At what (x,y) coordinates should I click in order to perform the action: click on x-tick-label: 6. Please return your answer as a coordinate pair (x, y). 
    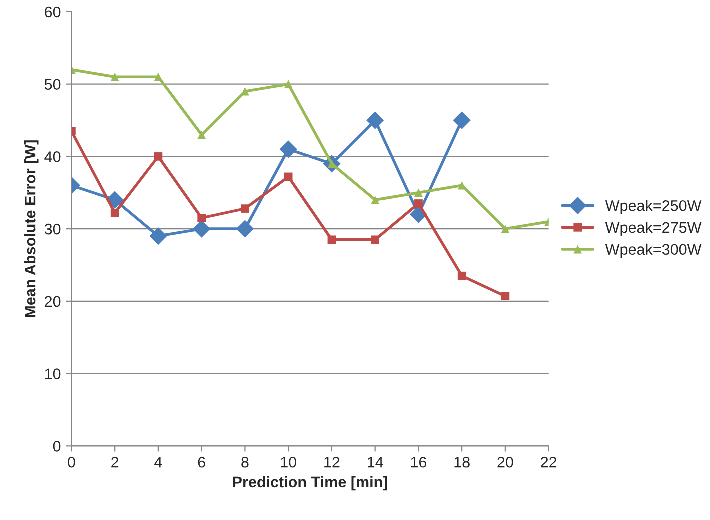
    Looking at the image, I should click on (202, 462).